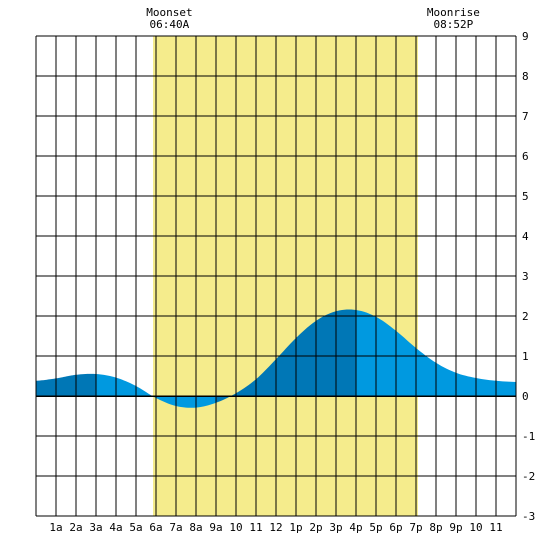 This screenshot has height=550, width=550. I want to click on x-tick-label: 2p, so click(315, 527).